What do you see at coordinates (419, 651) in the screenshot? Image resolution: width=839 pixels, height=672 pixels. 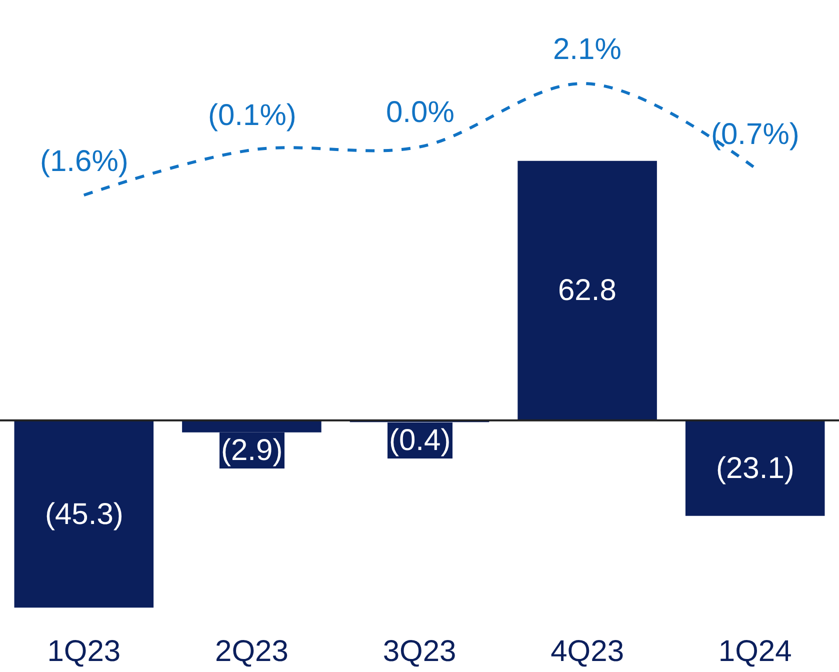 I see `x-tick-label: 3Q23` at bounding box center [419, 651].